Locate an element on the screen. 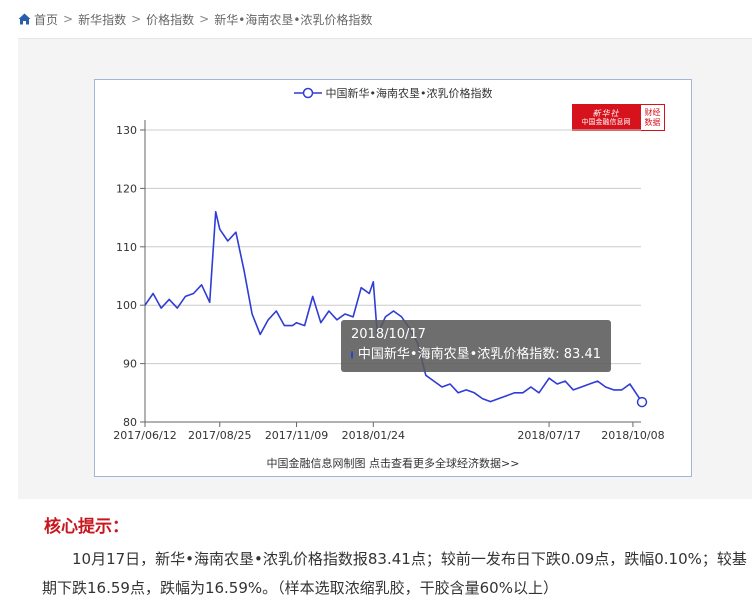 This screenshot has width=752, height=608. logo-tag-1: 财经 is located at coordinates (652, 112).